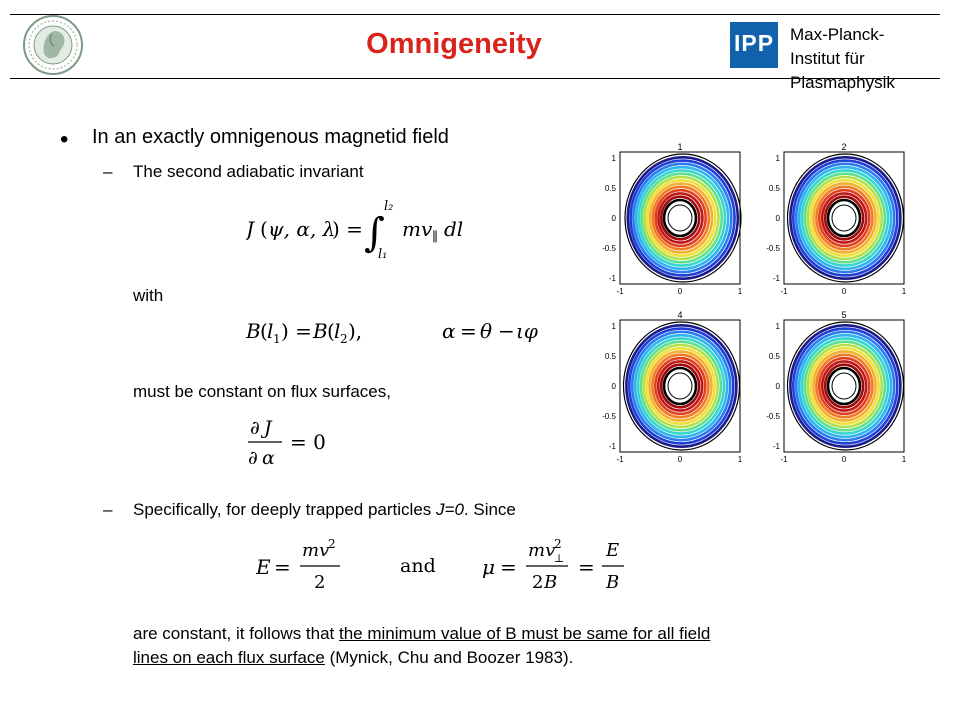 The width and height of the screenshot is (960, 720). I want to click on bullet-text: In an exactly omnigenous magnetid field, so click(270, 137).